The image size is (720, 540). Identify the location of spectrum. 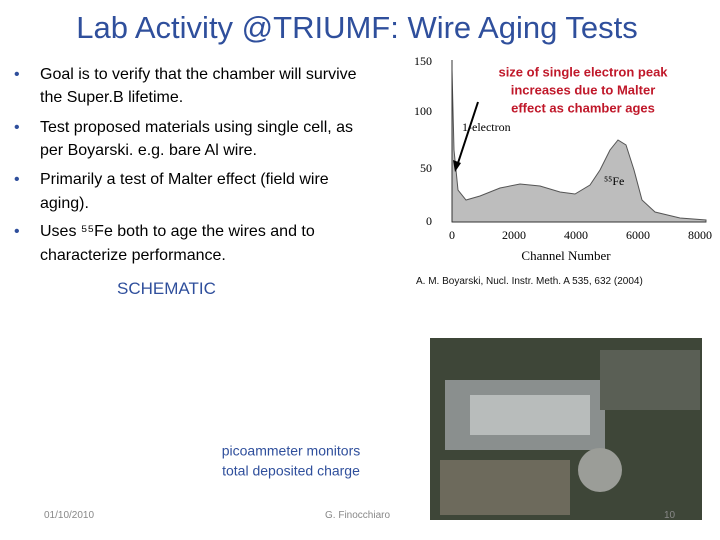
(579, 146).